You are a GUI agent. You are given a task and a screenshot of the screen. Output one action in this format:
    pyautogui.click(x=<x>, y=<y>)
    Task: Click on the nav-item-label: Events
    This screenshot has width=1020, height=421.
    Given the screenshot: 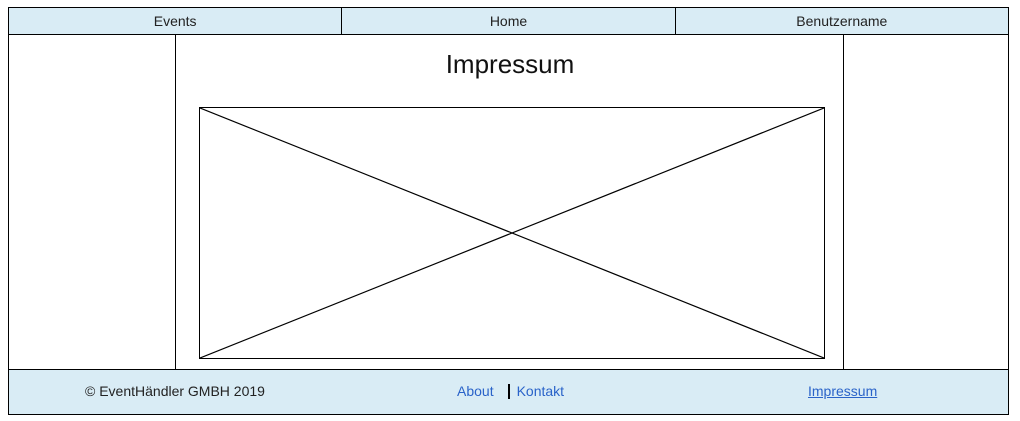 What is the action you would take?
    pyautogui.click(x=175, y=21)
    